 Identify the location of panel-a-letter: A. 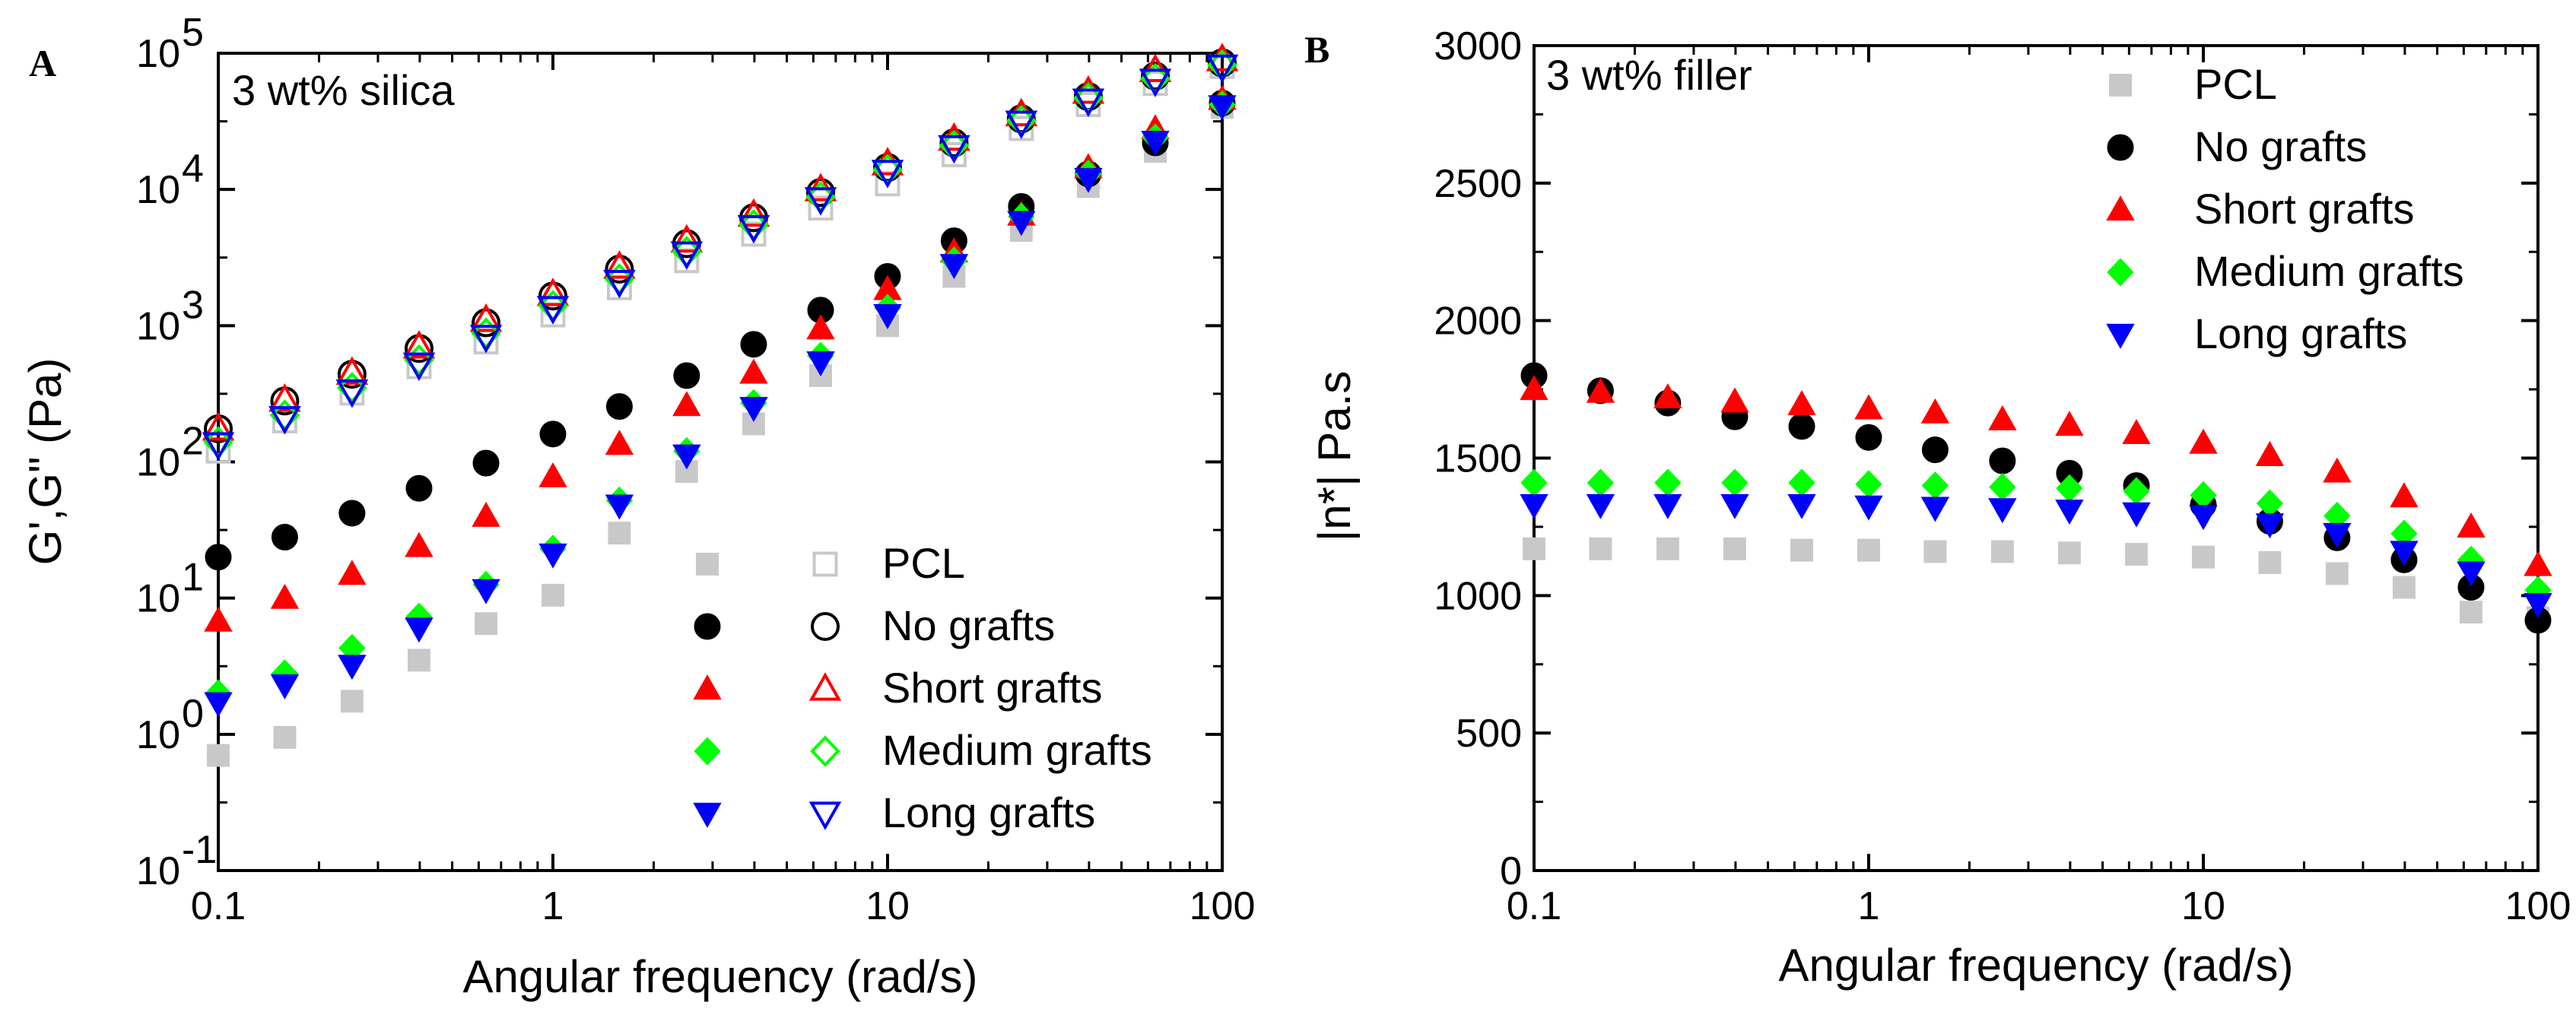
(42, 63).